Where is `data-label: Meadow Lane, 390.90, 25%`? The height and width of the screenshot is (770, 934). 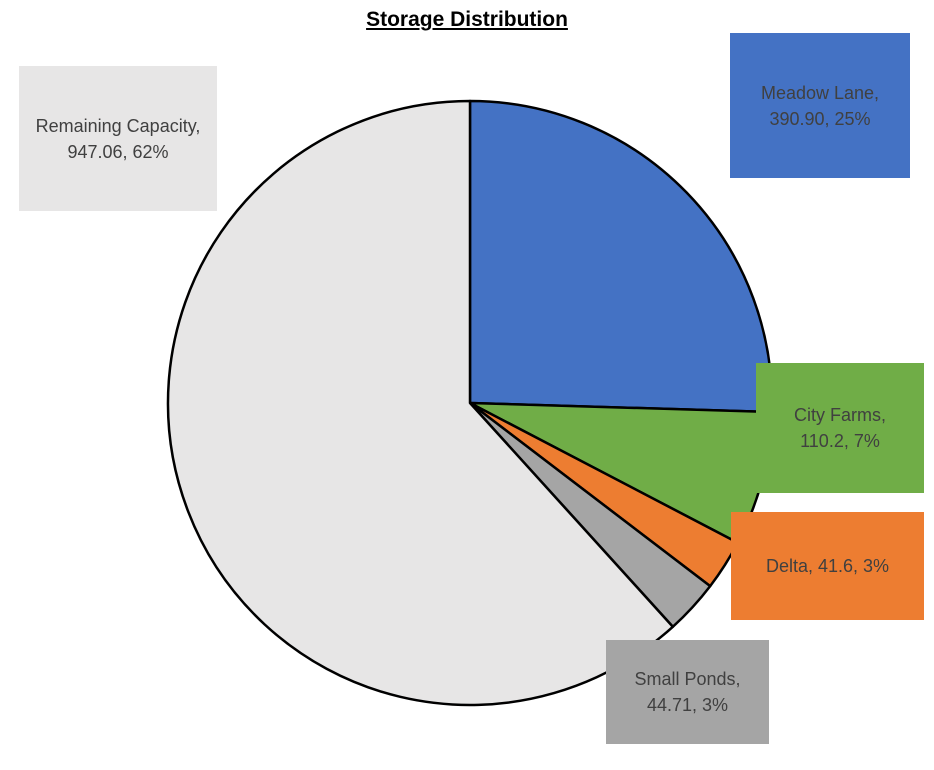 data-label: Meadow Lane, 390.90, 25% is located at coordinates (820, 105).